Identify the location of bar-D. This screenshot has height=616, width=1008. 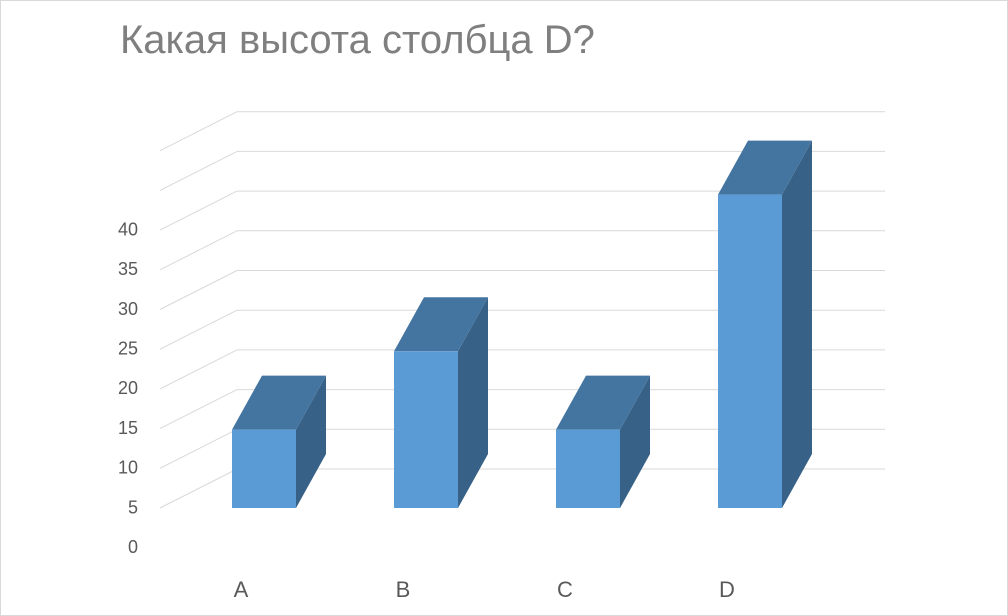
(765, 324).